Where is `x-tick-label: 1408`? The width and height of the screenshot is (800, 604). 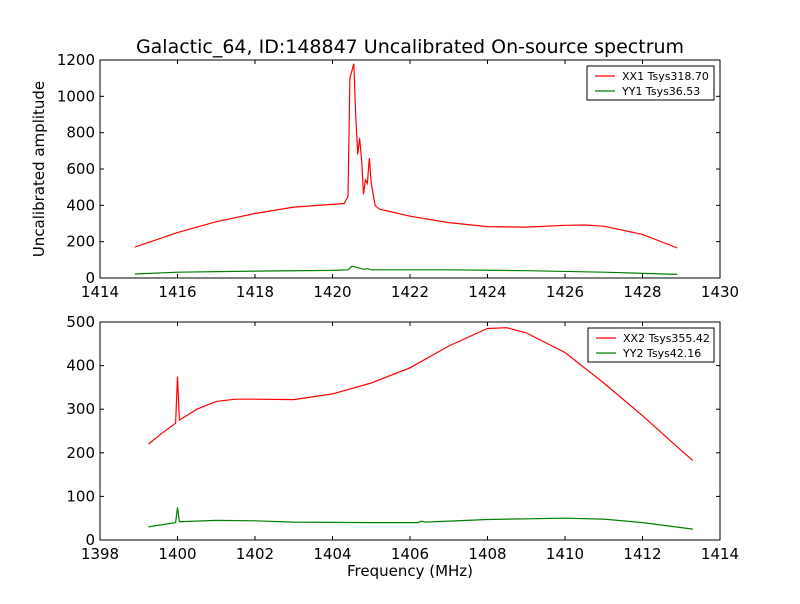
x-tick-label: 1408 is located at coordinates (487, 554).